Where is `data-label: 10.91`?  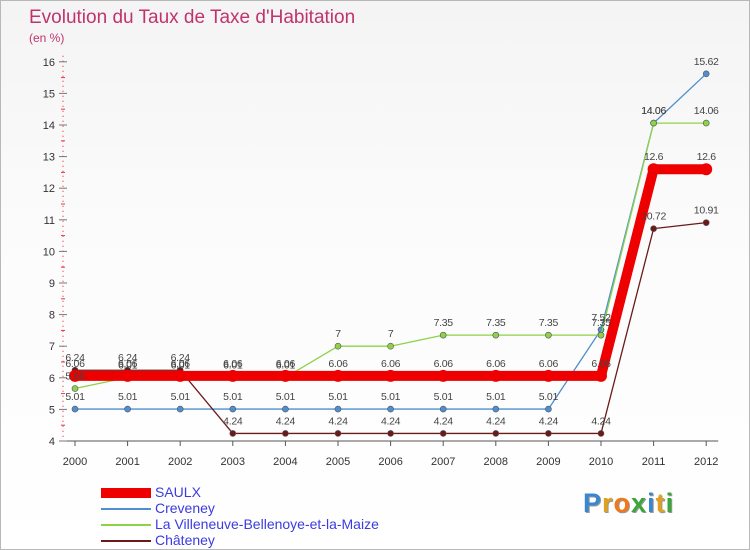
data-label: 10.91 is located at coordinates (706, 211).